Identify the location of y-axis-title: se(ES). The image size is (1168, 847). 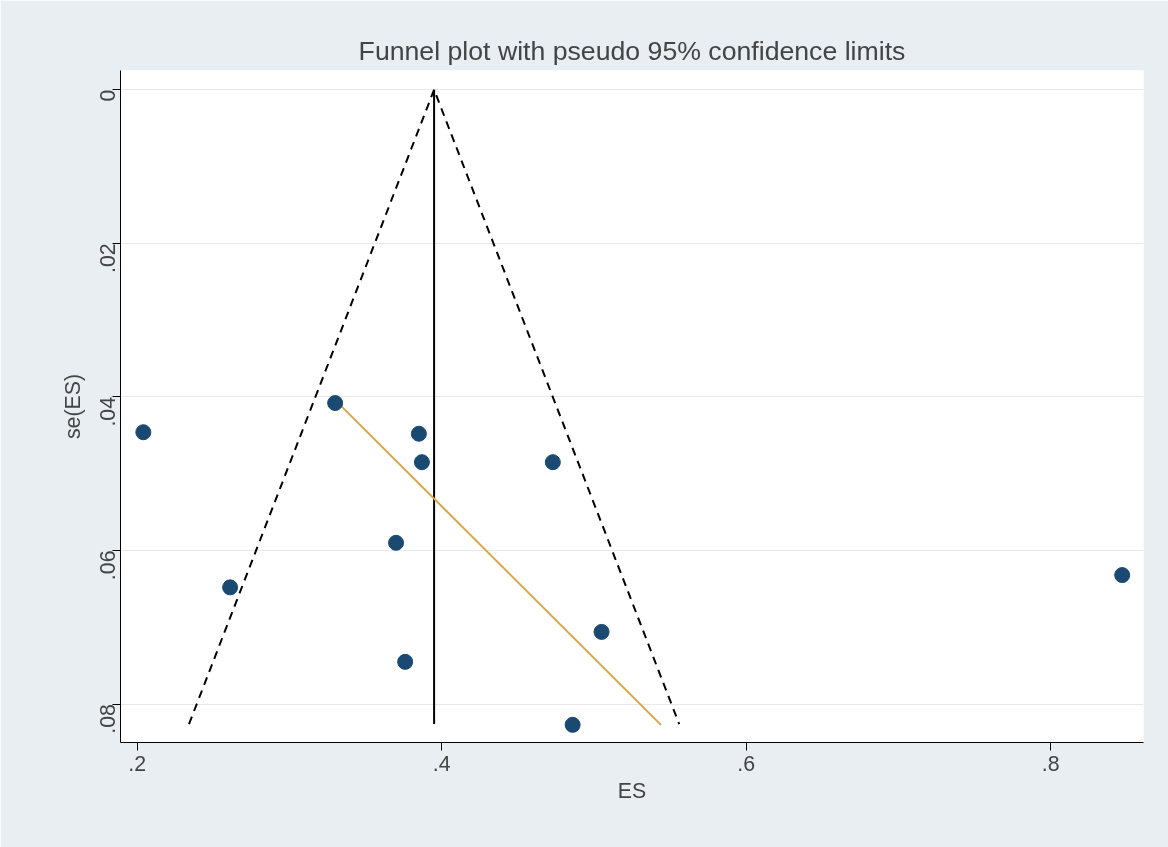
(72, 406).